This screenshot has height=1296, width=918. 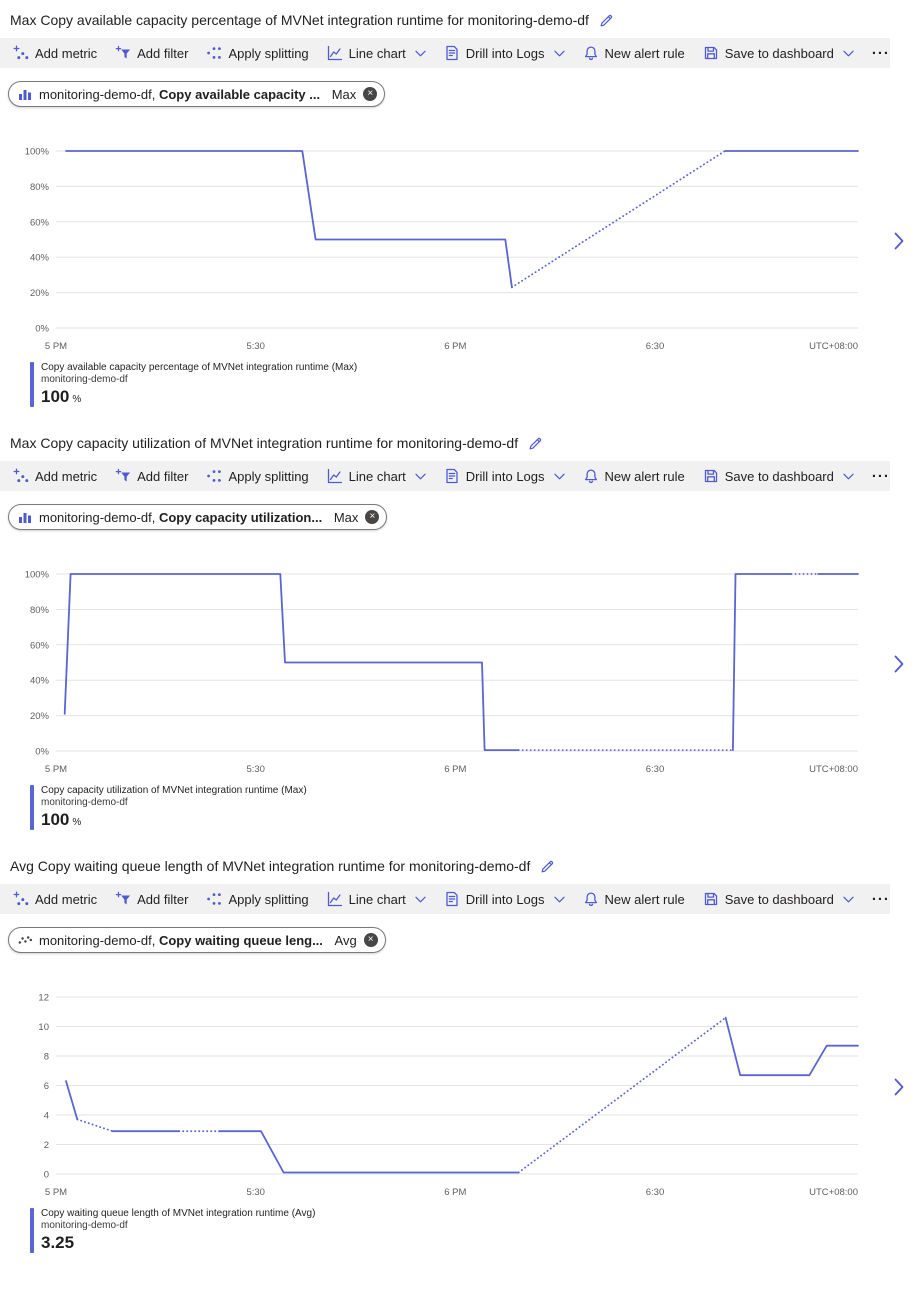 What do you see at coordinates (77, 399) in the screenshot?
I see `legend-value-unit: %` at bounding box center [77, 399].